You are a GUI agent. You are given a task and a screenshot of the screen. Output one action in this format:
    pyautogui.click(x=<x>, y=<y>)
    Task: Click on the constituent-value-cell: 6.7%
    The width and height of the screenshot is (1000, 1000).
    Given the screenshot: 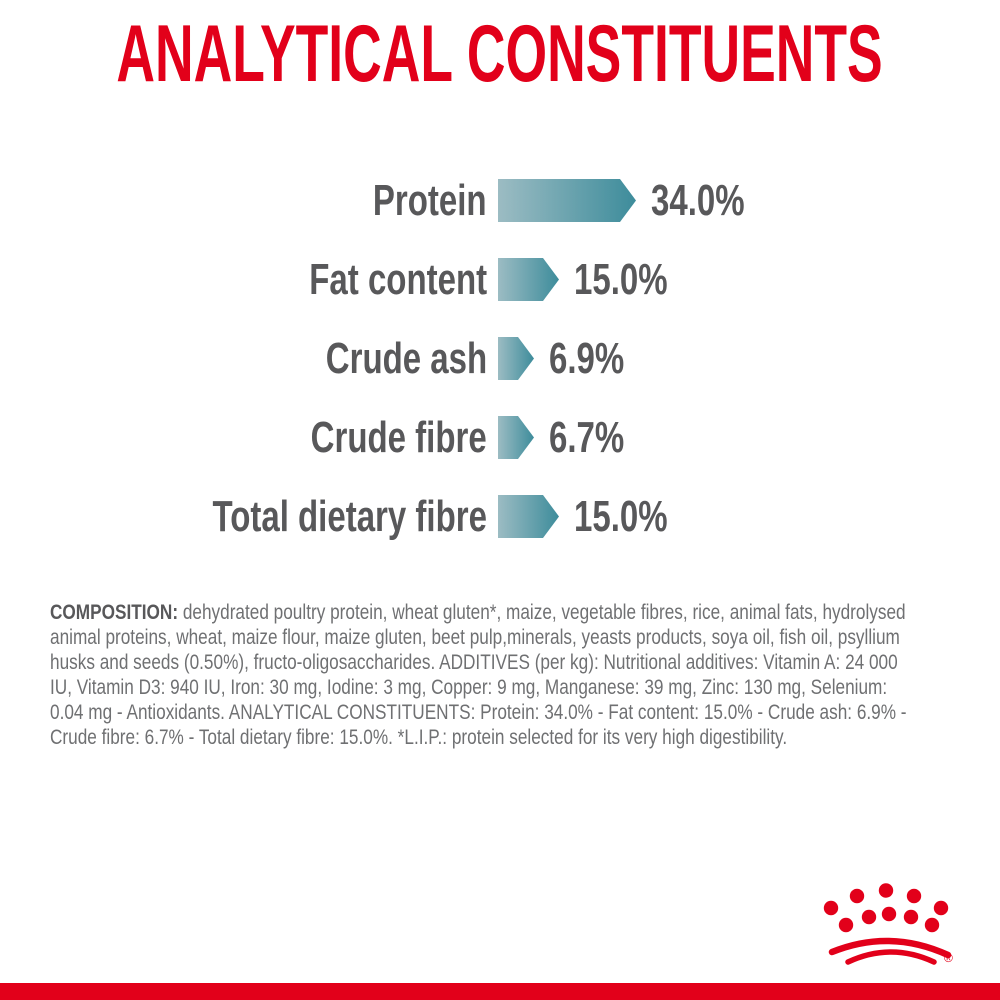 What is the action you would take?
    pyautogui.click(x=599, y=437)
    